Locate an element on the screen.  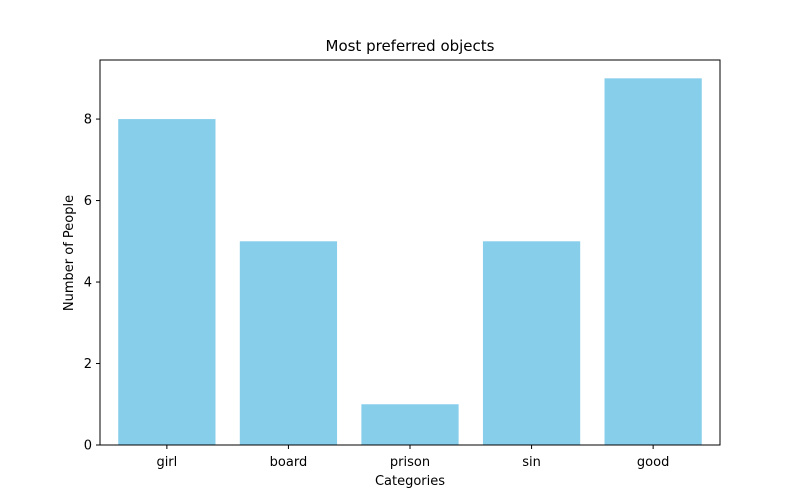
x-tick-label-girl: girl is located at coordinates (166, 462).